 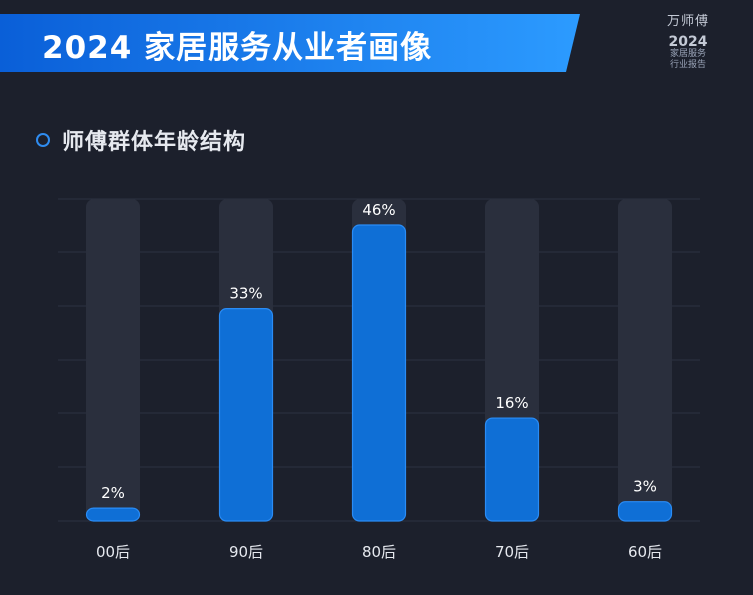 What do you see at coordinates (154, 142) in the screenshot?
I see `section-title: 师傅群体年龄结构` at bounding box center [154, 142].